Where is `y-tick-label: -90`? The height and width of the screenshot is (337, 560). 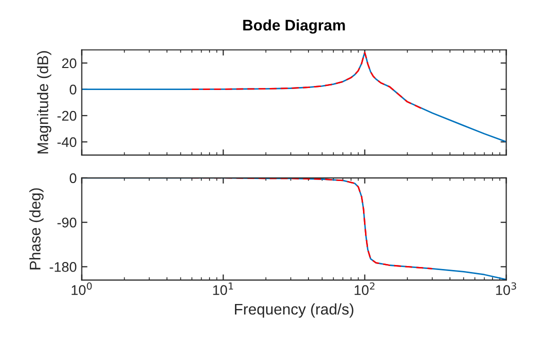 y-tick-label: -90 is located at coordinates (66, 223).